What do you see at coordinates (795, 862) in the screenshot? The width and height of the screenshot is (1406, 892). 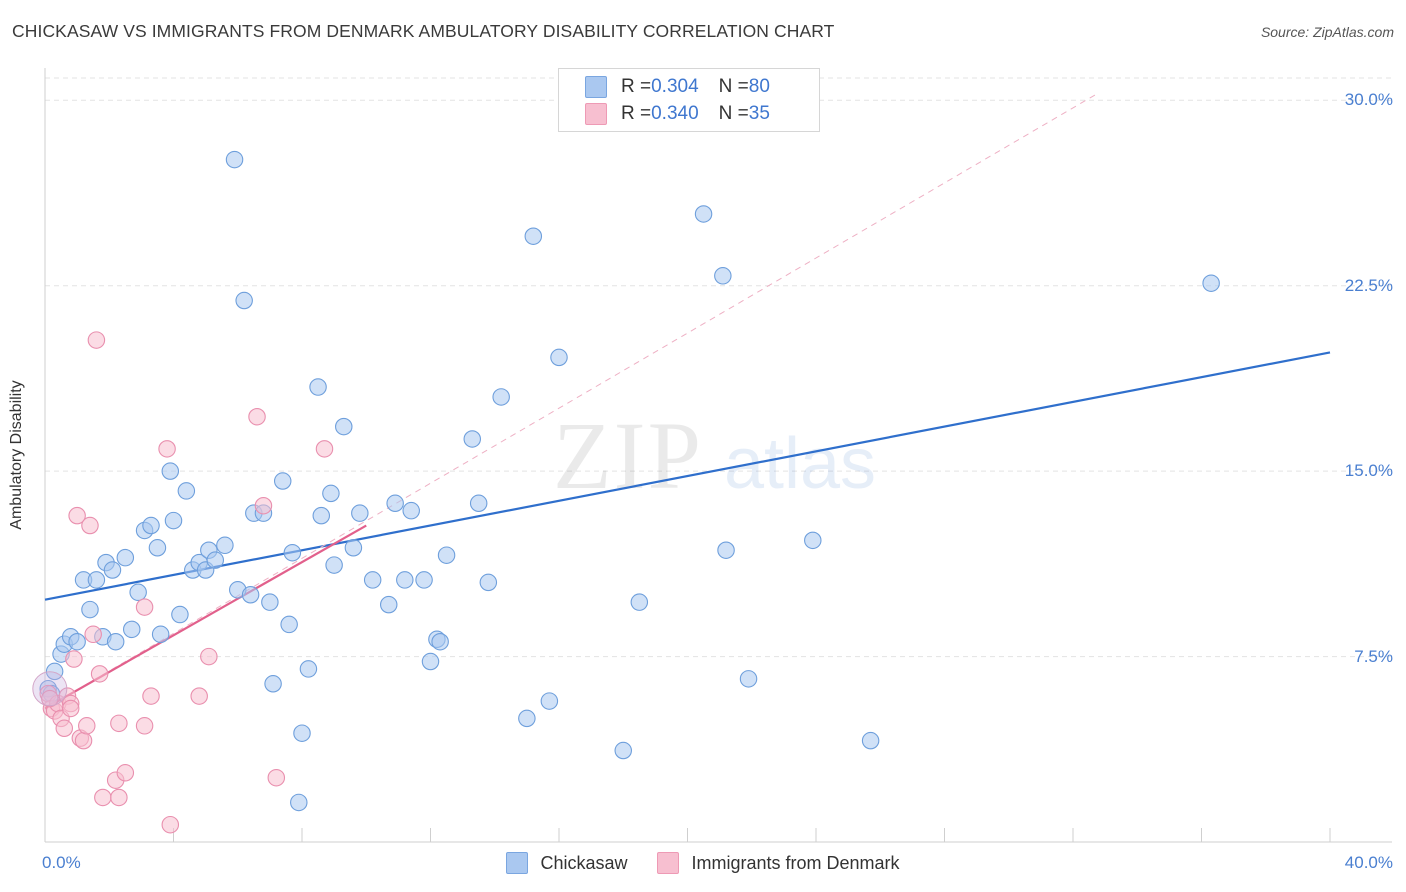 I see `legend-label-denmark: Immigrants from Denmark` at bounding box center [795, 862].